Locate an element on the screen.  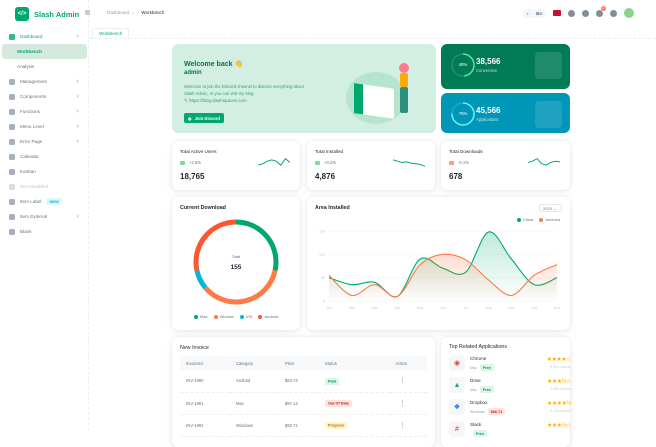
sidebar-item-dashboard: Dashboard ˄ is located at coordinates (44, 36).